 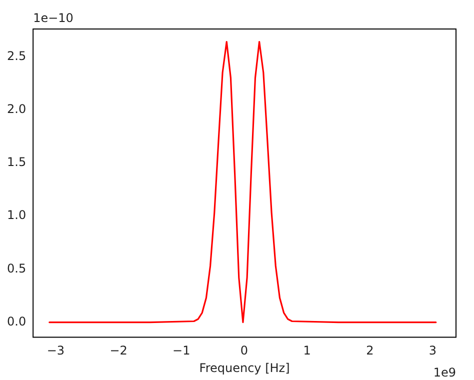 What do you see at coordinates (181, 351) in the screenshot?
I see `x-tick-label: −1` at bounding box center [181, 351].